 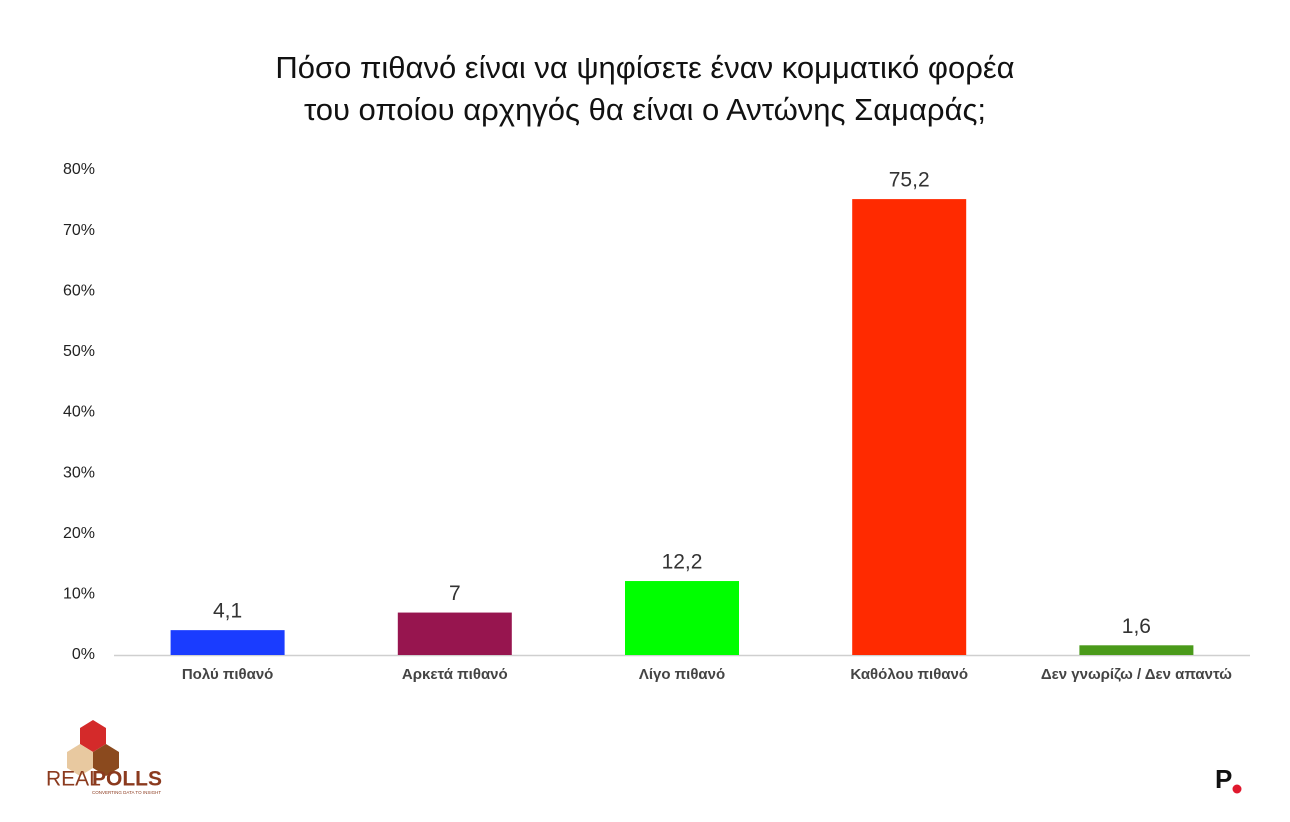 I want to click on logo-tagline: CONVERTING DATA TO INSIGHT, so click(x=126, y=792).